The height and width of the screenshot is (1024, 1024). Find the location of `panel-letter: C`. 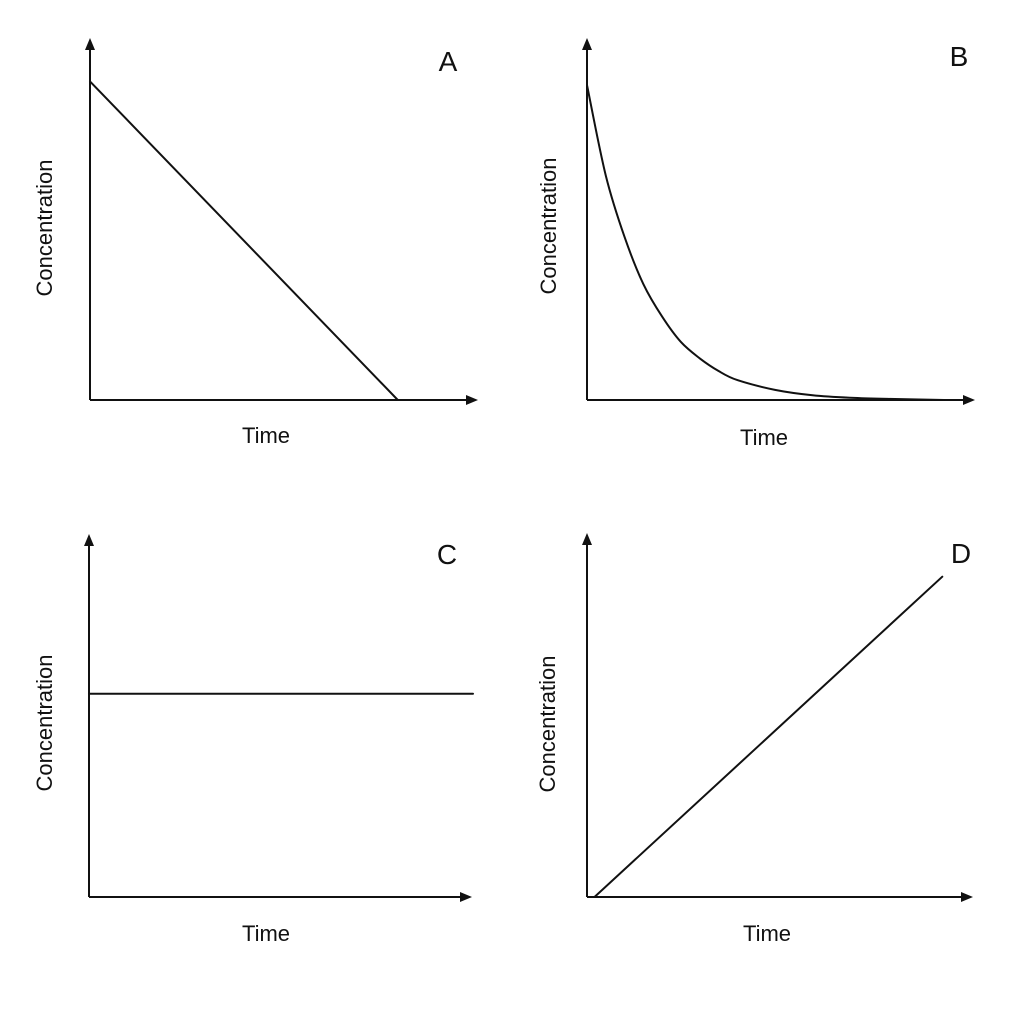

panel-letter: C is located at coordinates (447, 554).